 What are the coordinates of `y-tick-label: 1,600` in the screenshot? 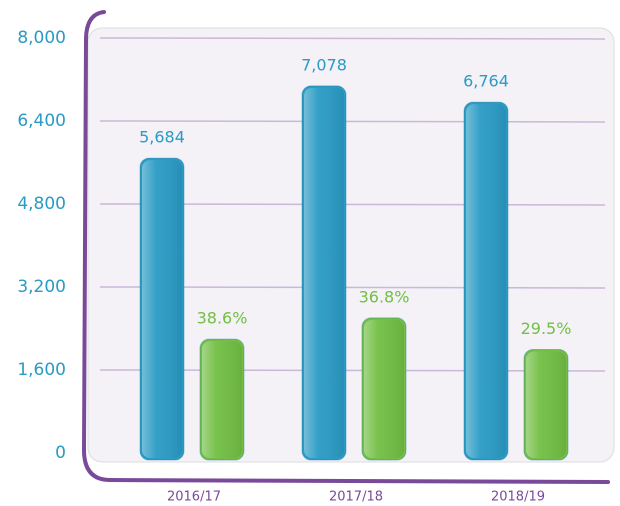 It's located at (41, 370).